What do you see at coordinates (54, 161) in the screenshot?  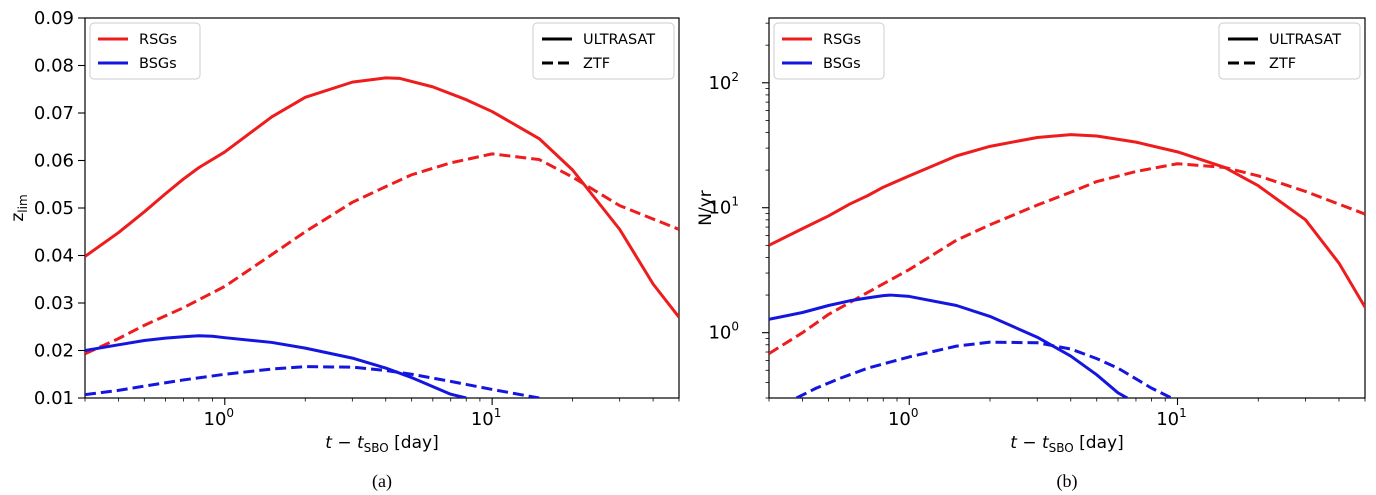 I see `y-tick-label: 0.06` at bounding box center [54, 161].